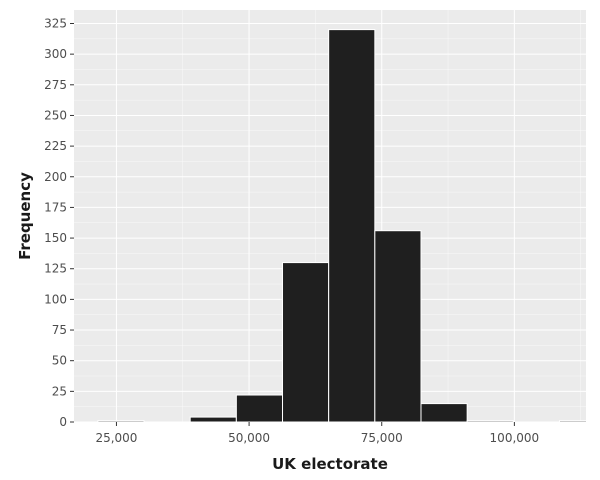 Image resolution: width=600 pixels, height=480 pixels. Describe the element at coordinates (515, 438) in the screenshot. I see `x-tick-label: 100,000` at that location.